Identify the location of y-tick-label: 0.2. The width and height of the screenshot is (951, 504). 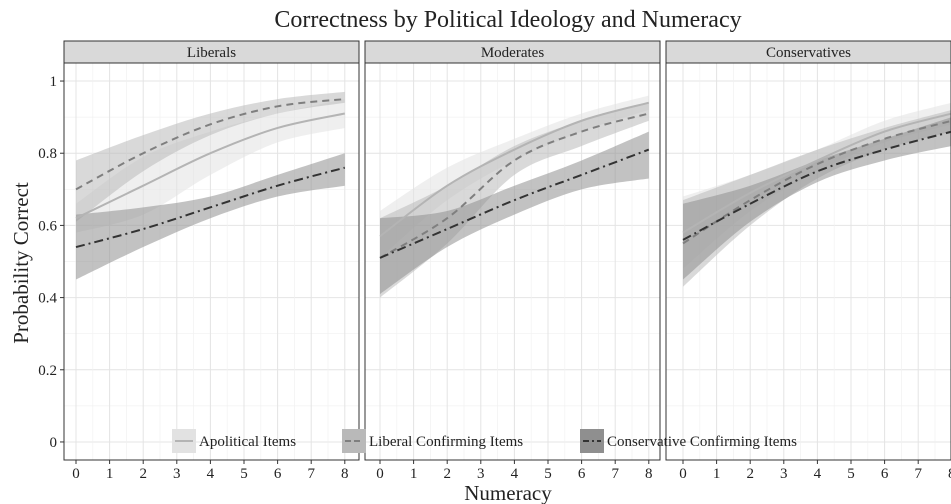
(47, 371).